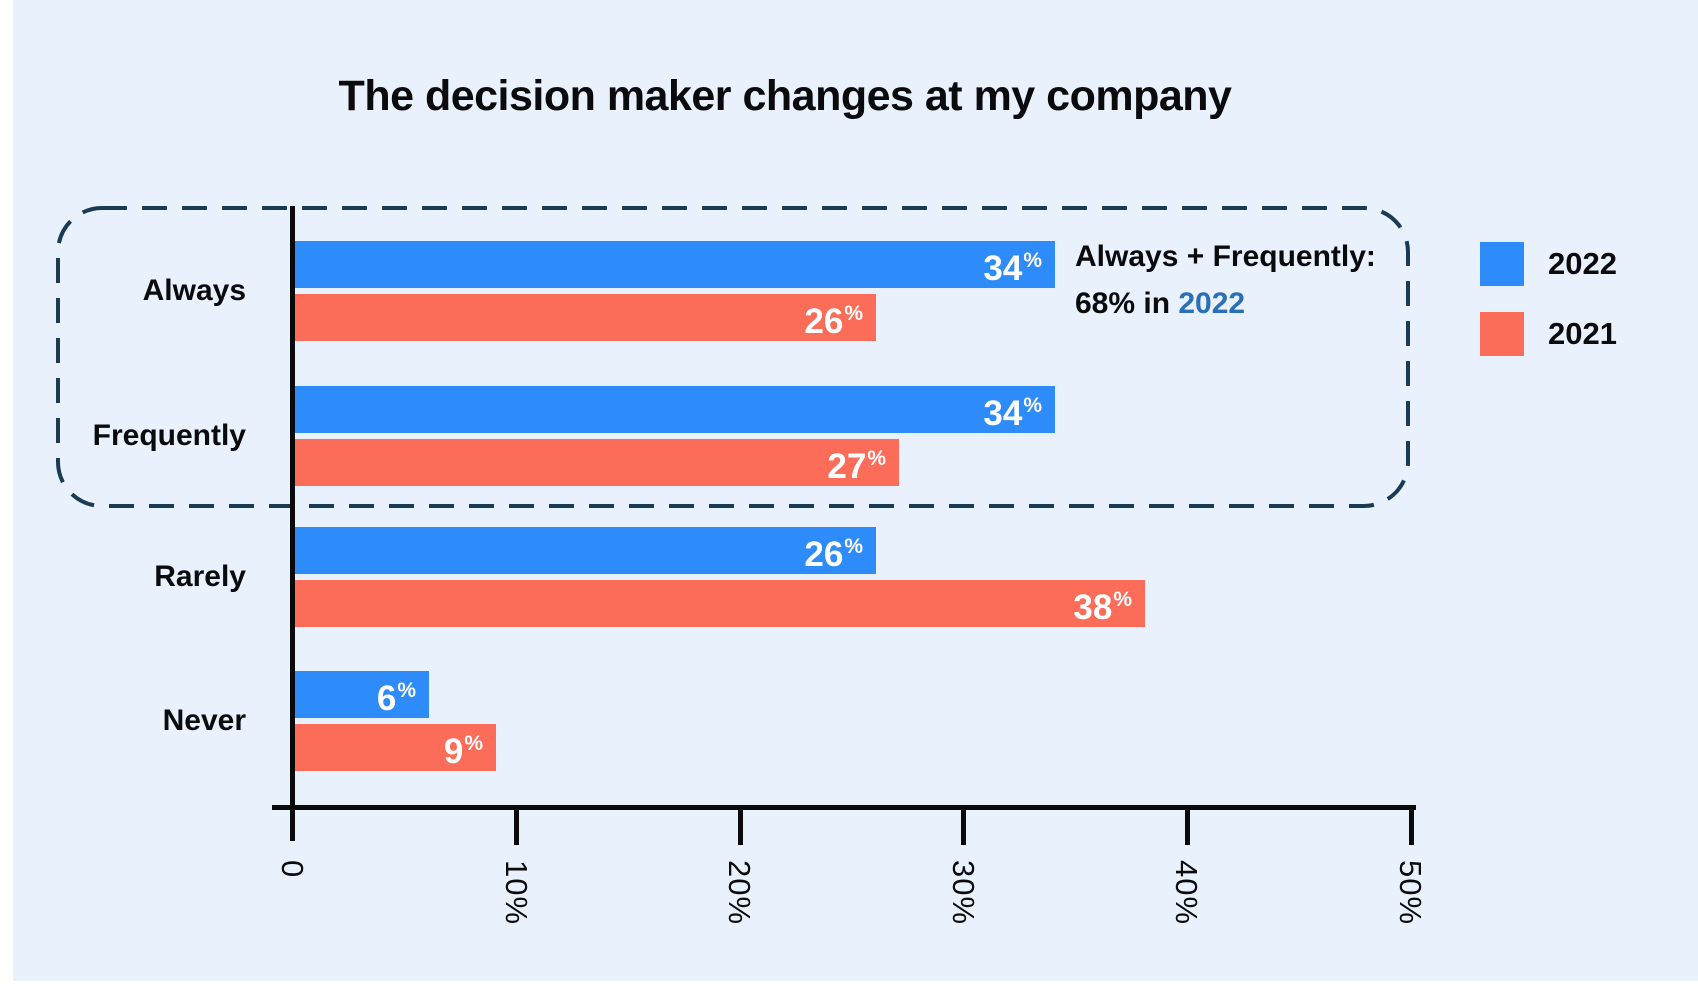  I want to click on axis-tick-label: 50%, so click(1410, 893).